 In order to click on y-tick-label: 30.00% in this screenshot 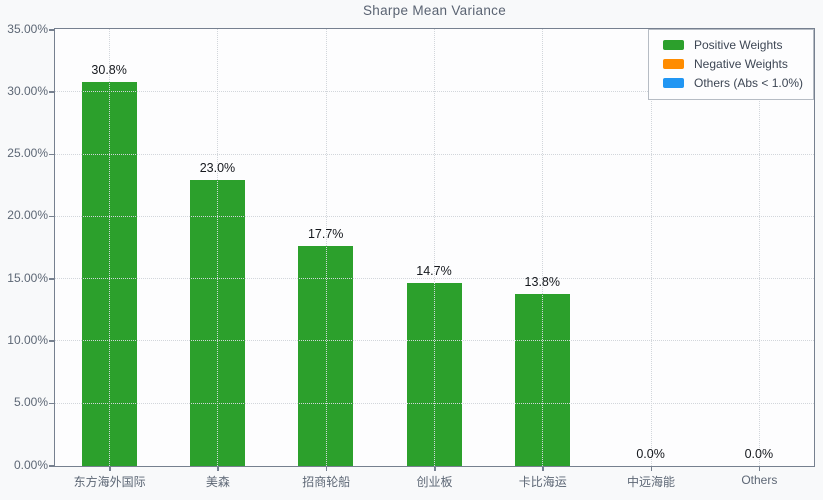, I will do `click(27, 90)`.